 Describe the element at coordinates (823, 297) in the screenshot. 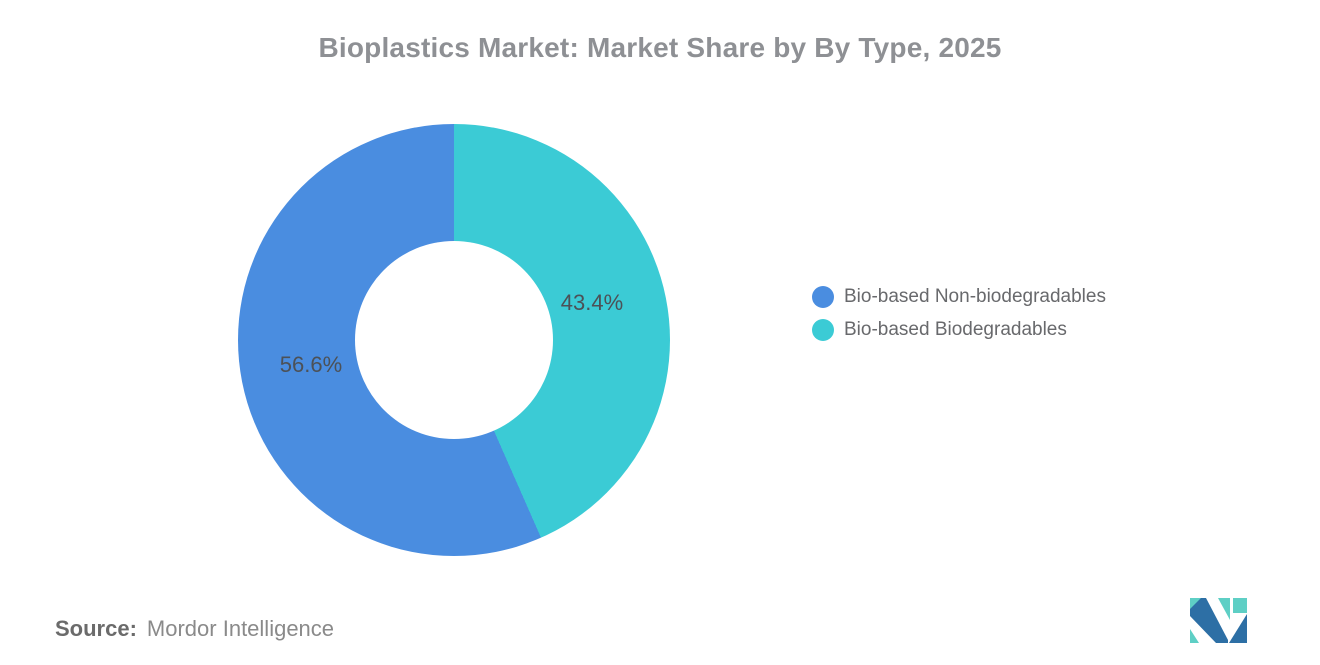

I see `legend-swatch-blue-icon` at that location.